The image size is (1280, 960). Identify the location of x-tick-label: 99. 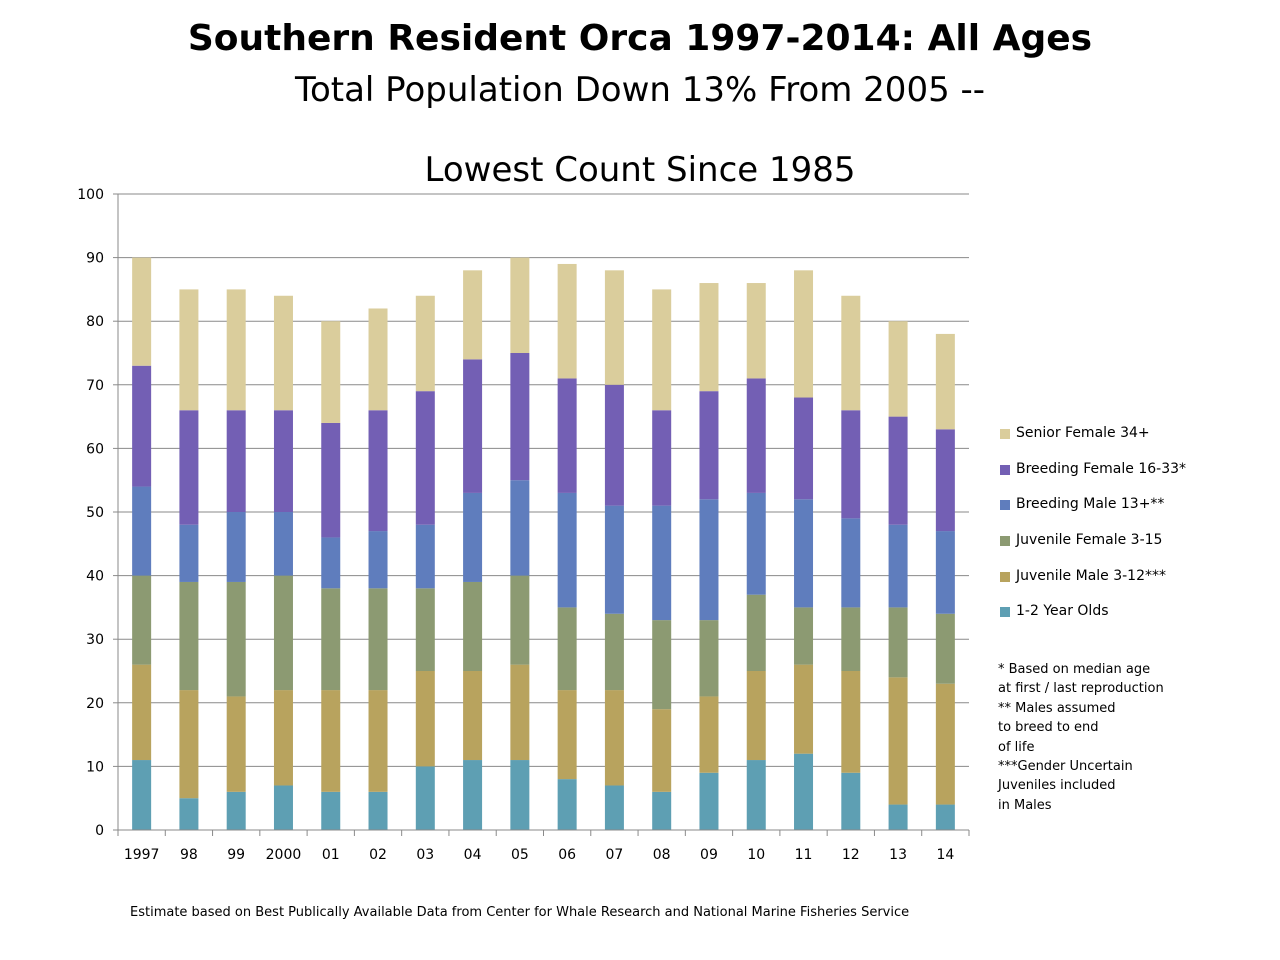
(236, 855).